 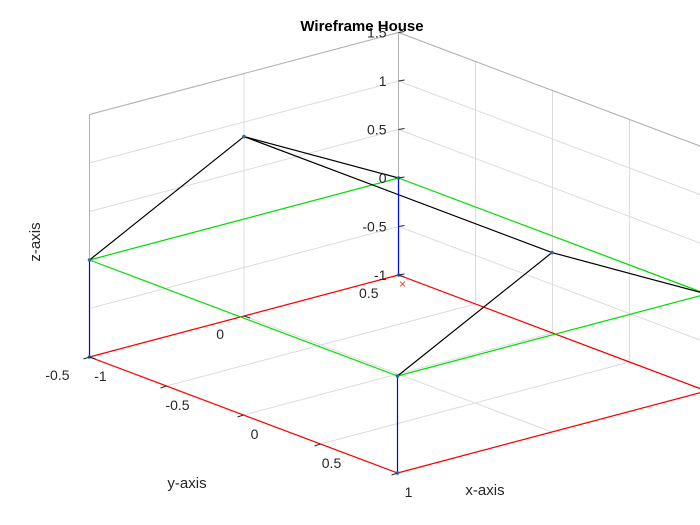 I want to click on y-axis-label: y-axis, so click(x=186, y=483).